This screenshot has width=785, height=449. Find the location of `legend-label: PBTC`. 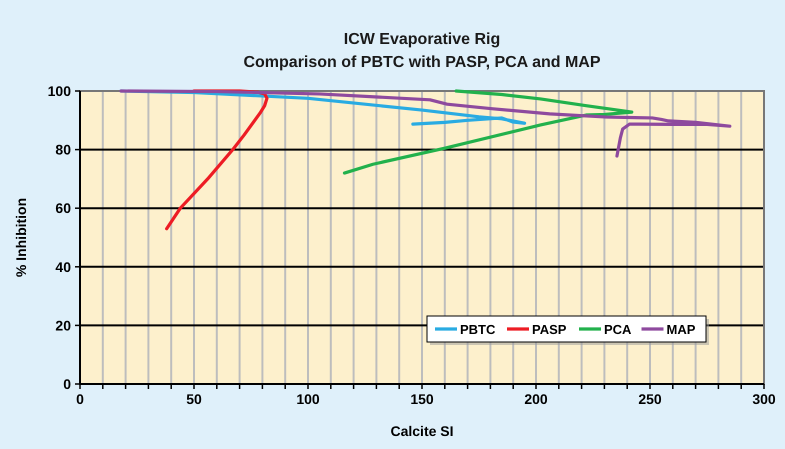

legend-label: PBTC is located at coordinates (478, 329).